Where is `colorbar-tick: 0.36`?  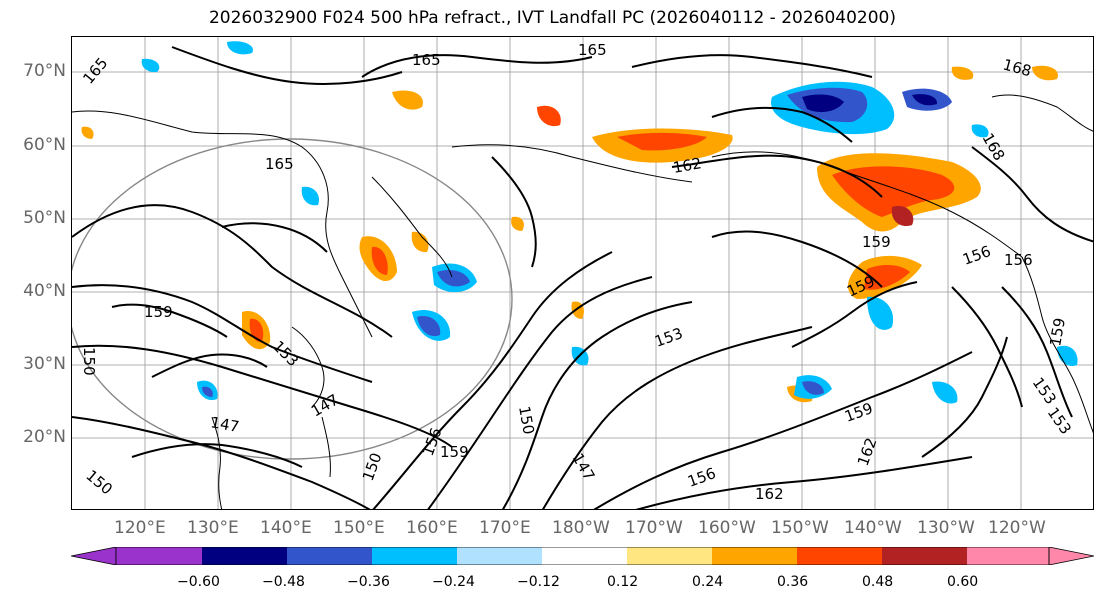 colorbar-tick: 0.36 is located at coordinates (793, 582).